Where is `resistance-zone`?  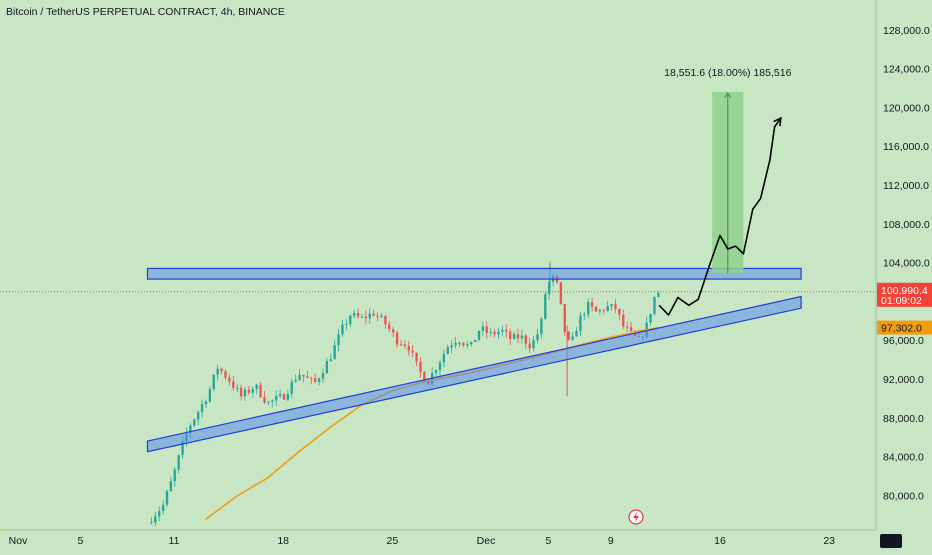 resistance-zone is located at coordinates (474, 273).